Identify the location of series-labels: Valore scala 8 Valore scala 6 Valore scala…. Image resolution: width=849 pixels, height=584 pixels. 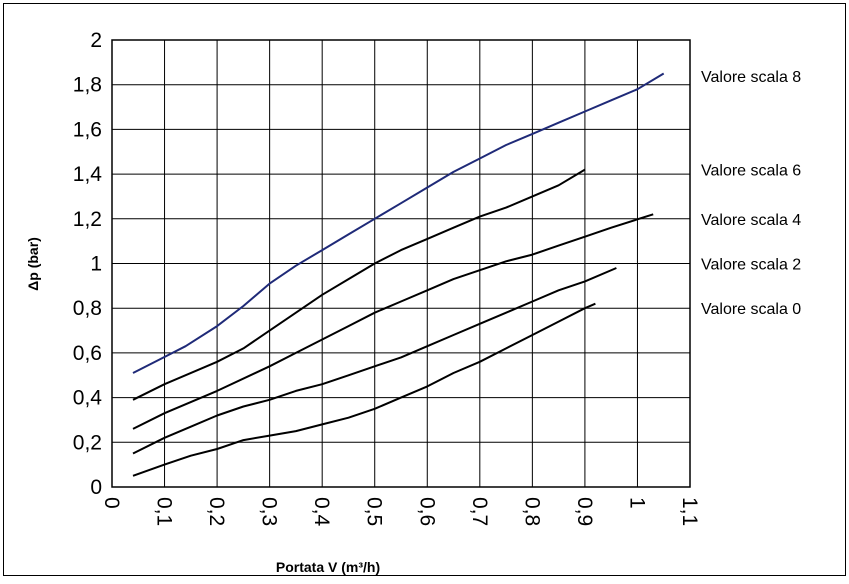
(751, 193).